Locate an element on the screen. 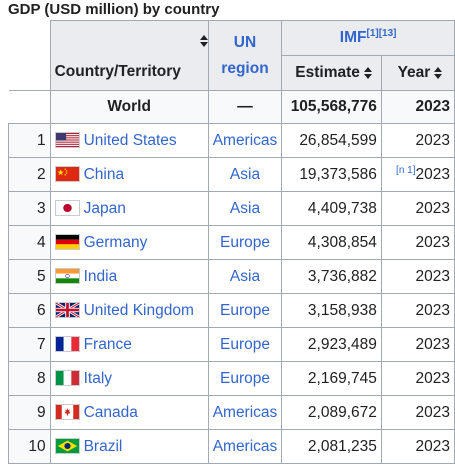 This screenshot has height=464, width=455. table-row: 6 United Kingdom Europe 3,158,938 2023 is located at coordinates (231, 310).